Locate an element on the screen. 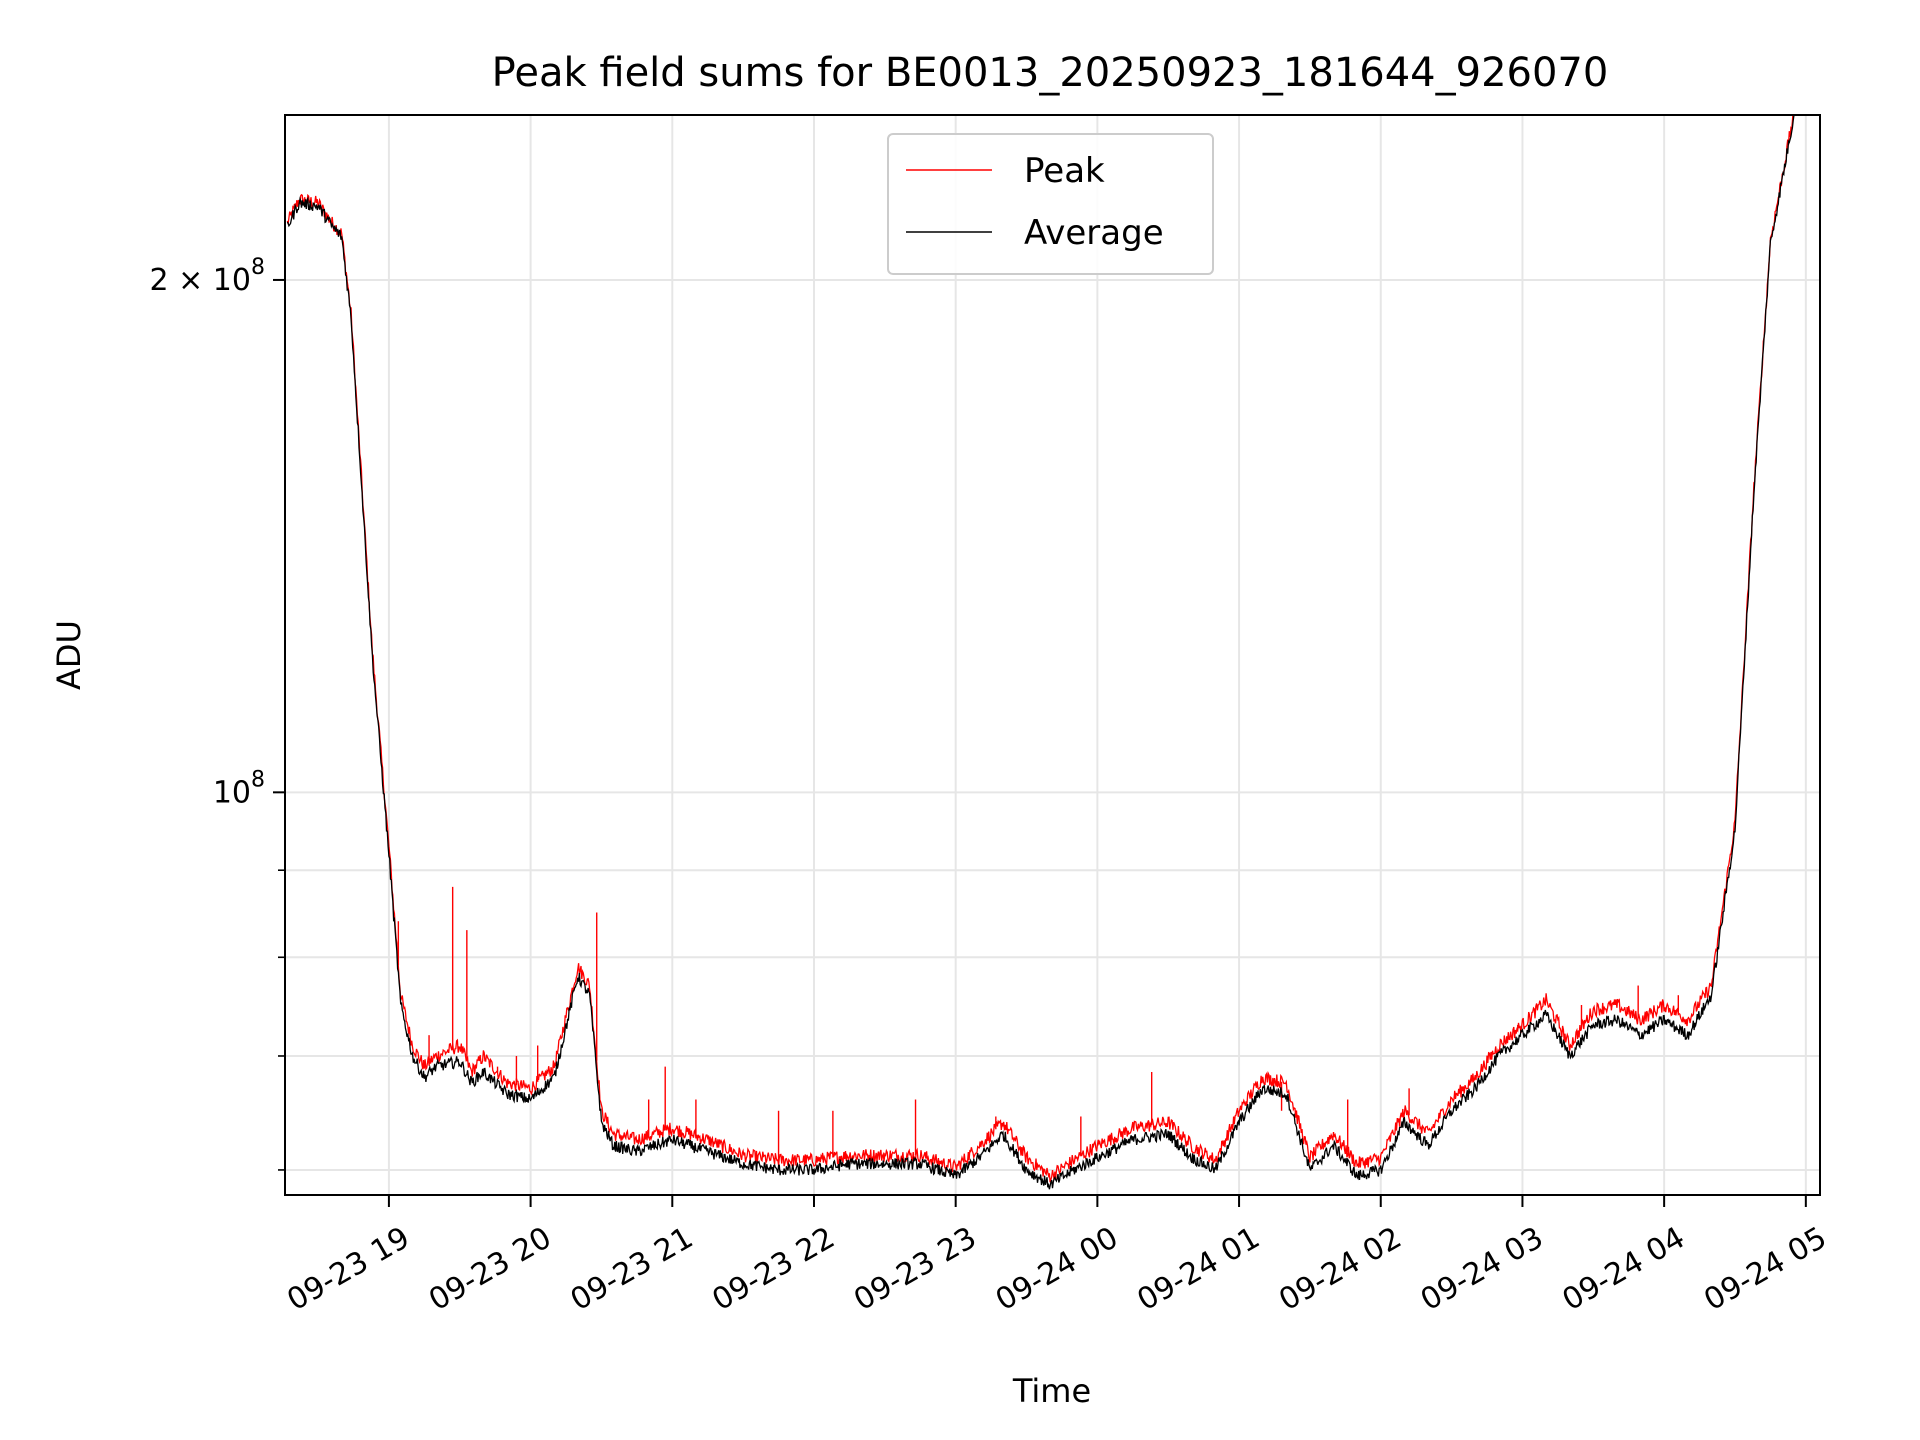 Image resolution: width=1920 pixels, height=1440 pixels. legend: Peak Average is located at coordinates (1050, 204).